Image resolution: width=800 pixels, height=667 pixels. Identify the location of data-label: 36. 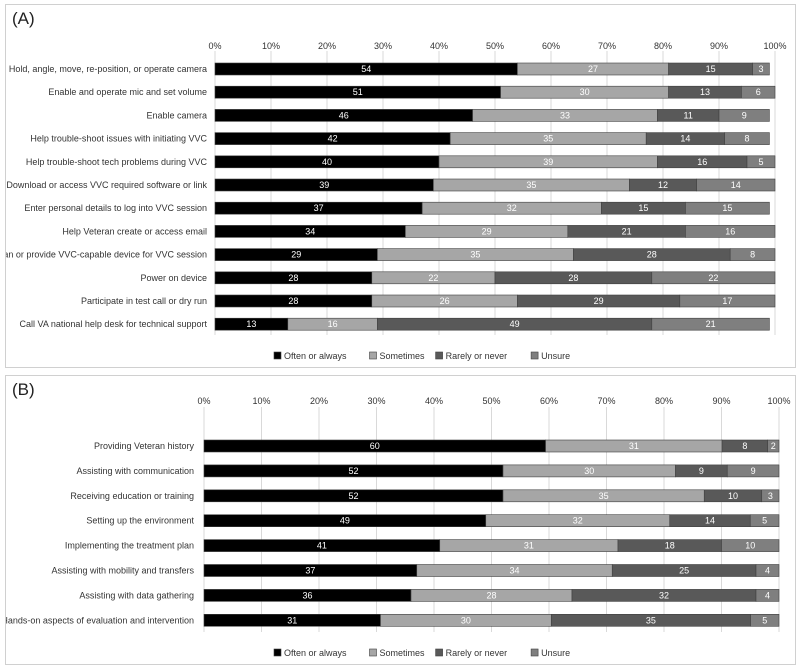
(307, 595).